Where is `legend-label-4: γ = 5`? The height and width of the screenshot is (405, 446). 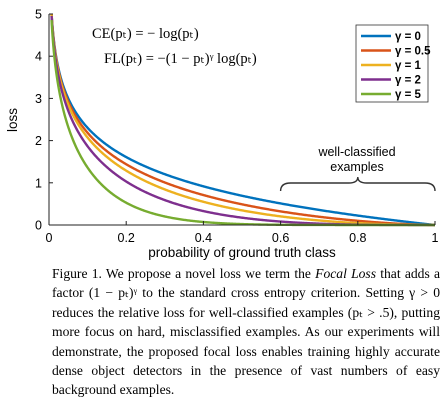
legend-label-4: γ = 5 is located at coordinates (408, 95).